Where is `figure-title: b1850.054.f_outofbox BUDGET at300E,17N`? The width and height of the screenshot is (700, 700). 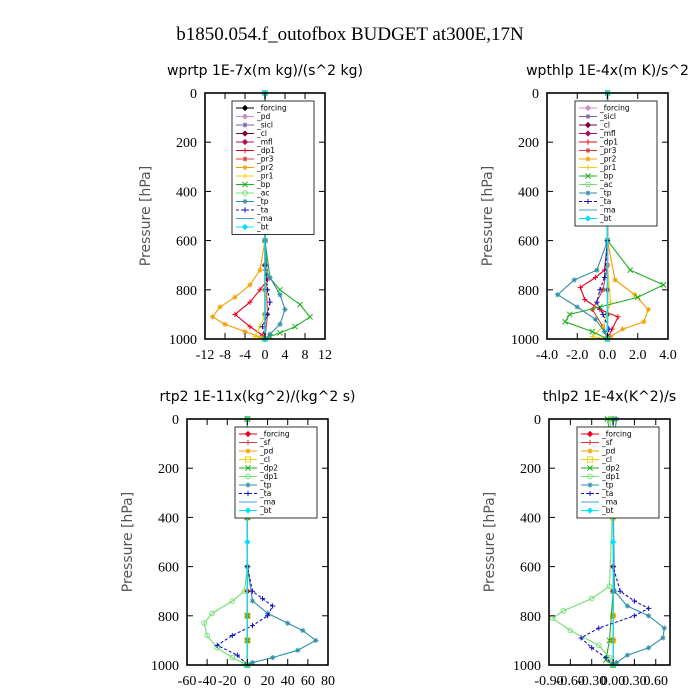
figure-title: b1850.054.f_outofbox BUDGET at300E,17N is located at coordinates (350, 34).